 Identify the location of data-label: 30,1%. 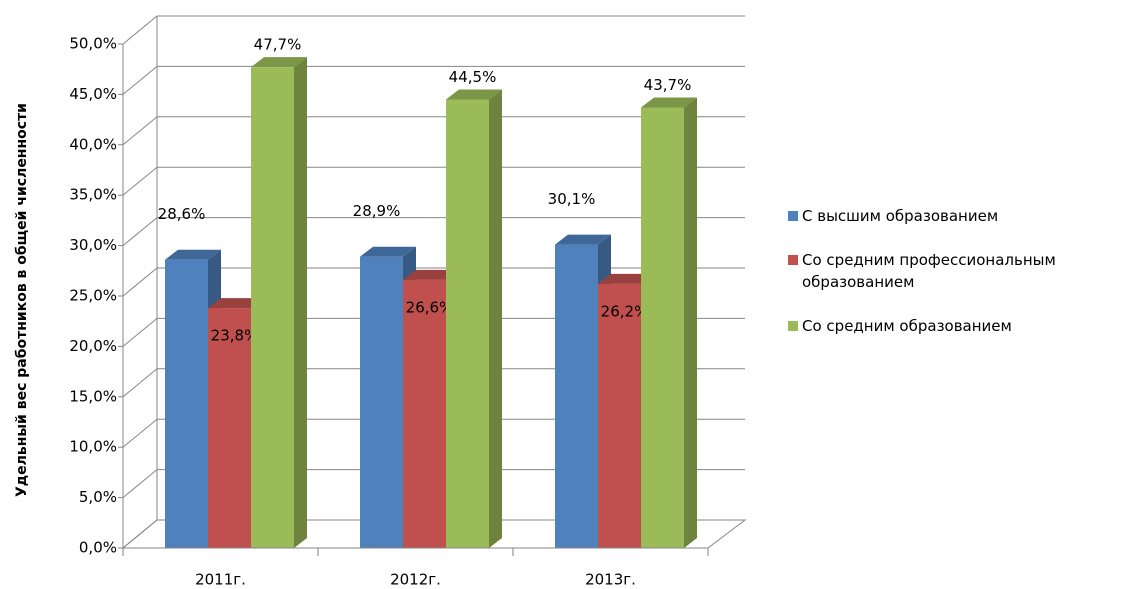
(572, 199).